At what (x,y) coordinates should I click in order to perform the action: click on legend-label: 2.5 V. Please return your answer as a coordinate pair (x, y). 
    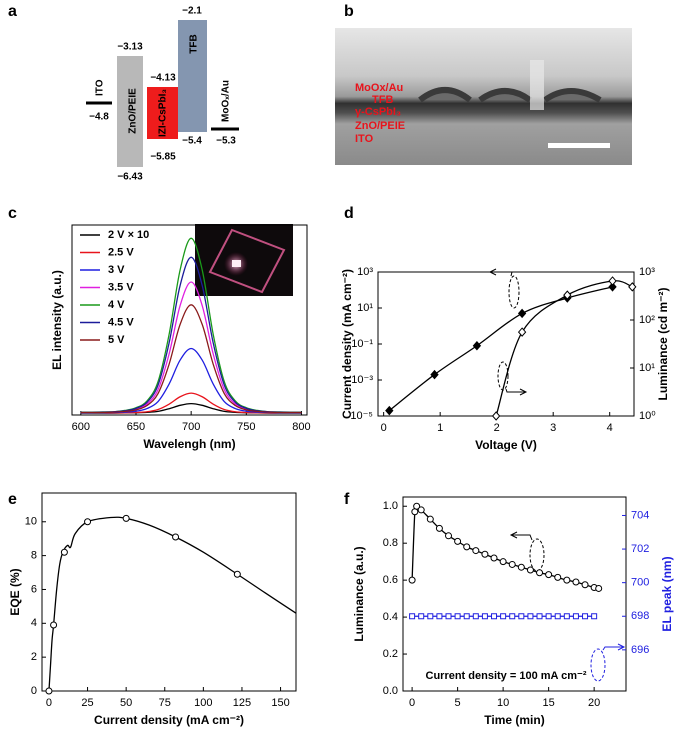
    Looking at the image, I should click on (121, 252).